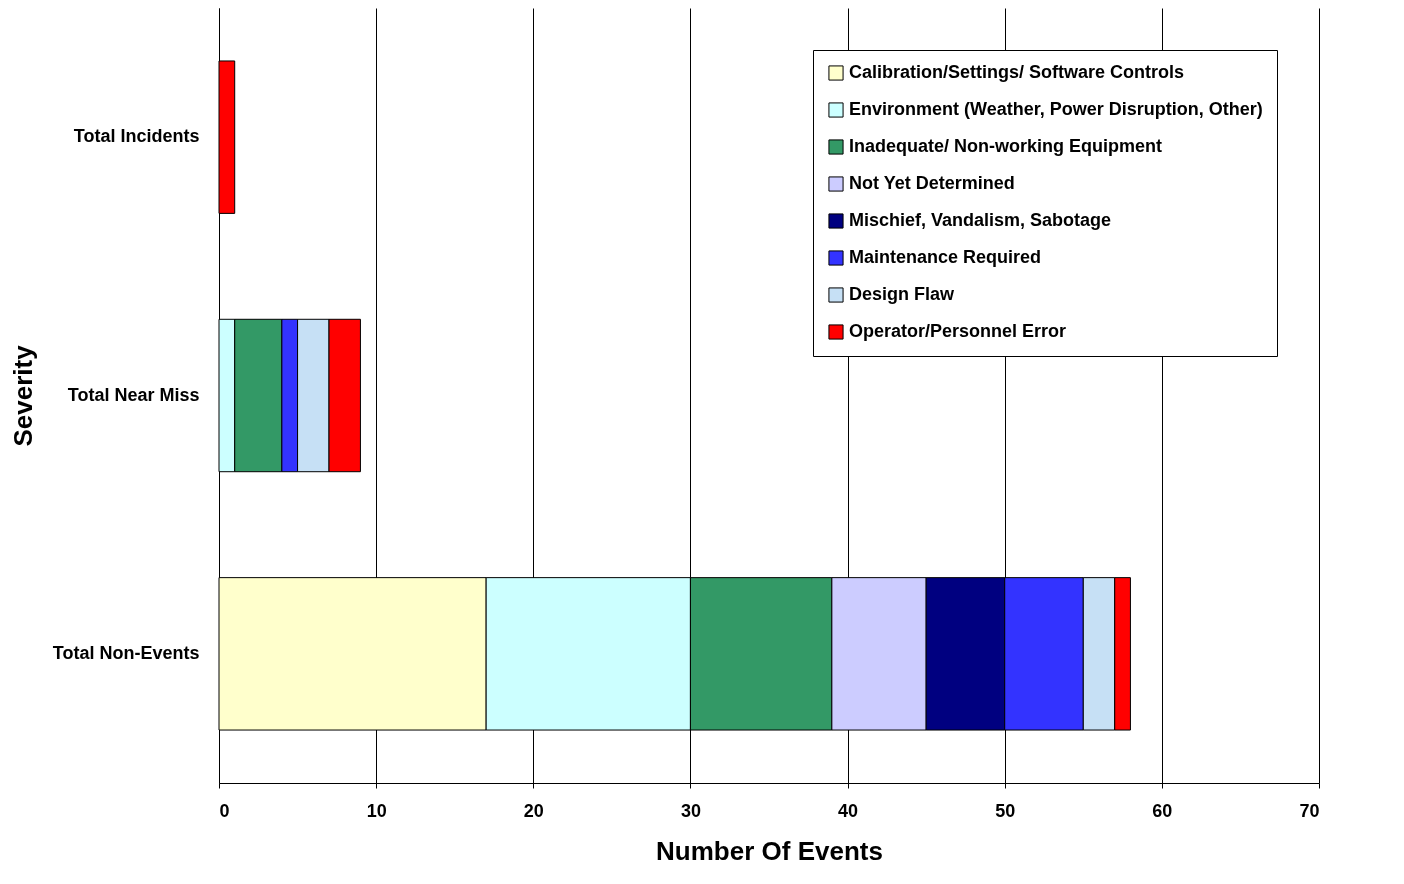 This screenshot has width=1404, height=884. What do you see at coordinates (1162, 810) in the screenshot?
I see `x-tick-label: 60` at bounding box center [1162, 810].